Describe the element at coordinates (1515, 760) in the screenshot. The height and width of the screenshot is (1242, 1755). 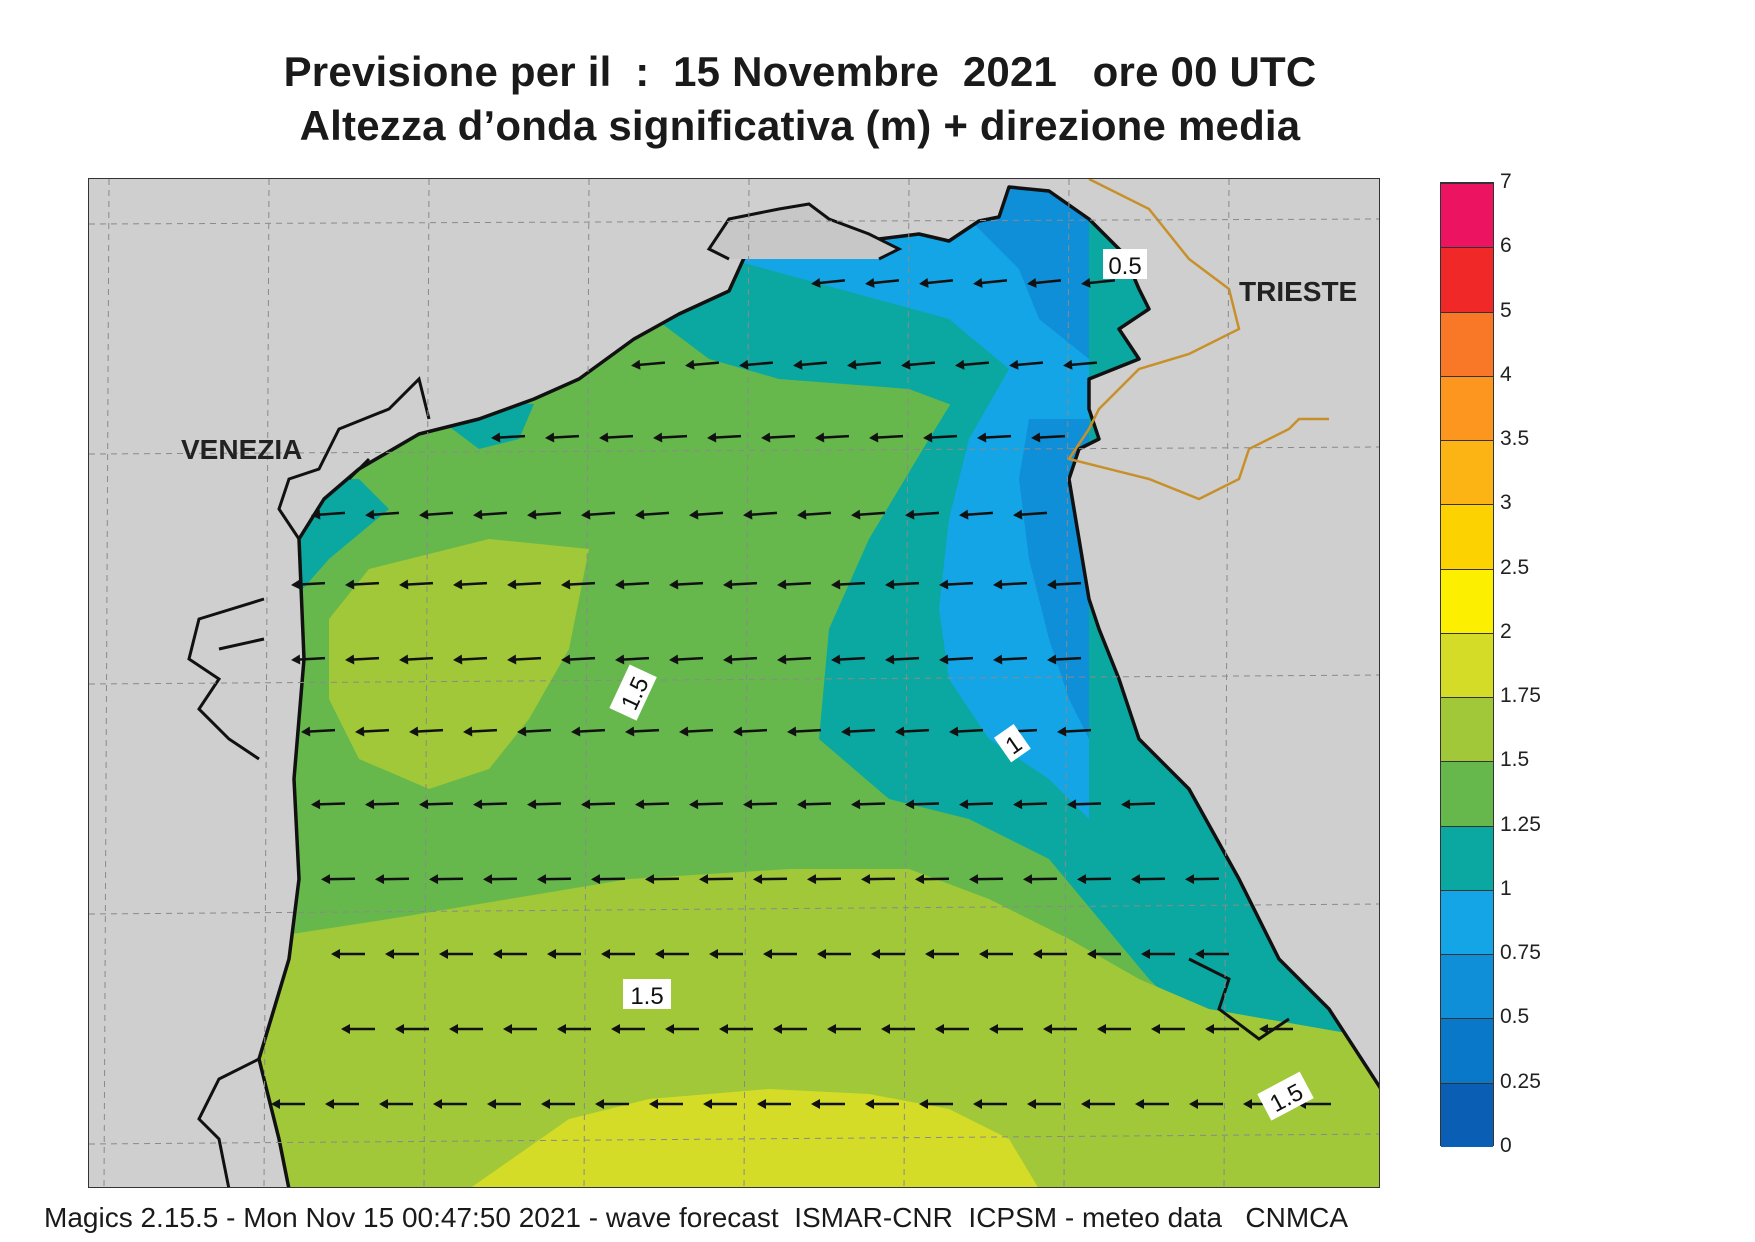
I see `legend-label: 1.5` at that location.